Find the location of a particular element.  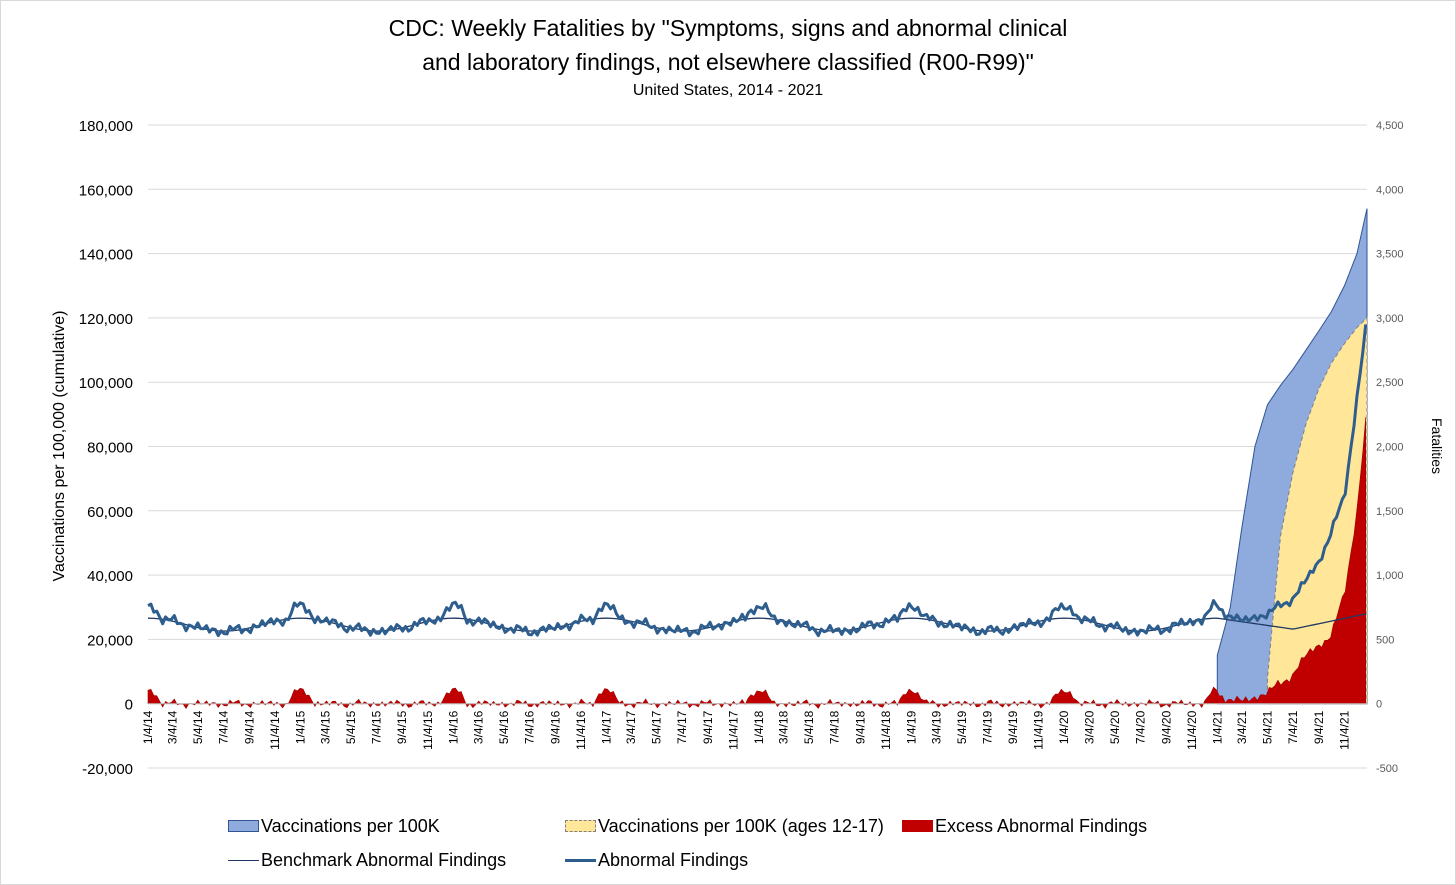

y-right-tick-label: 4,500 is located at coordinates (1390, 126).